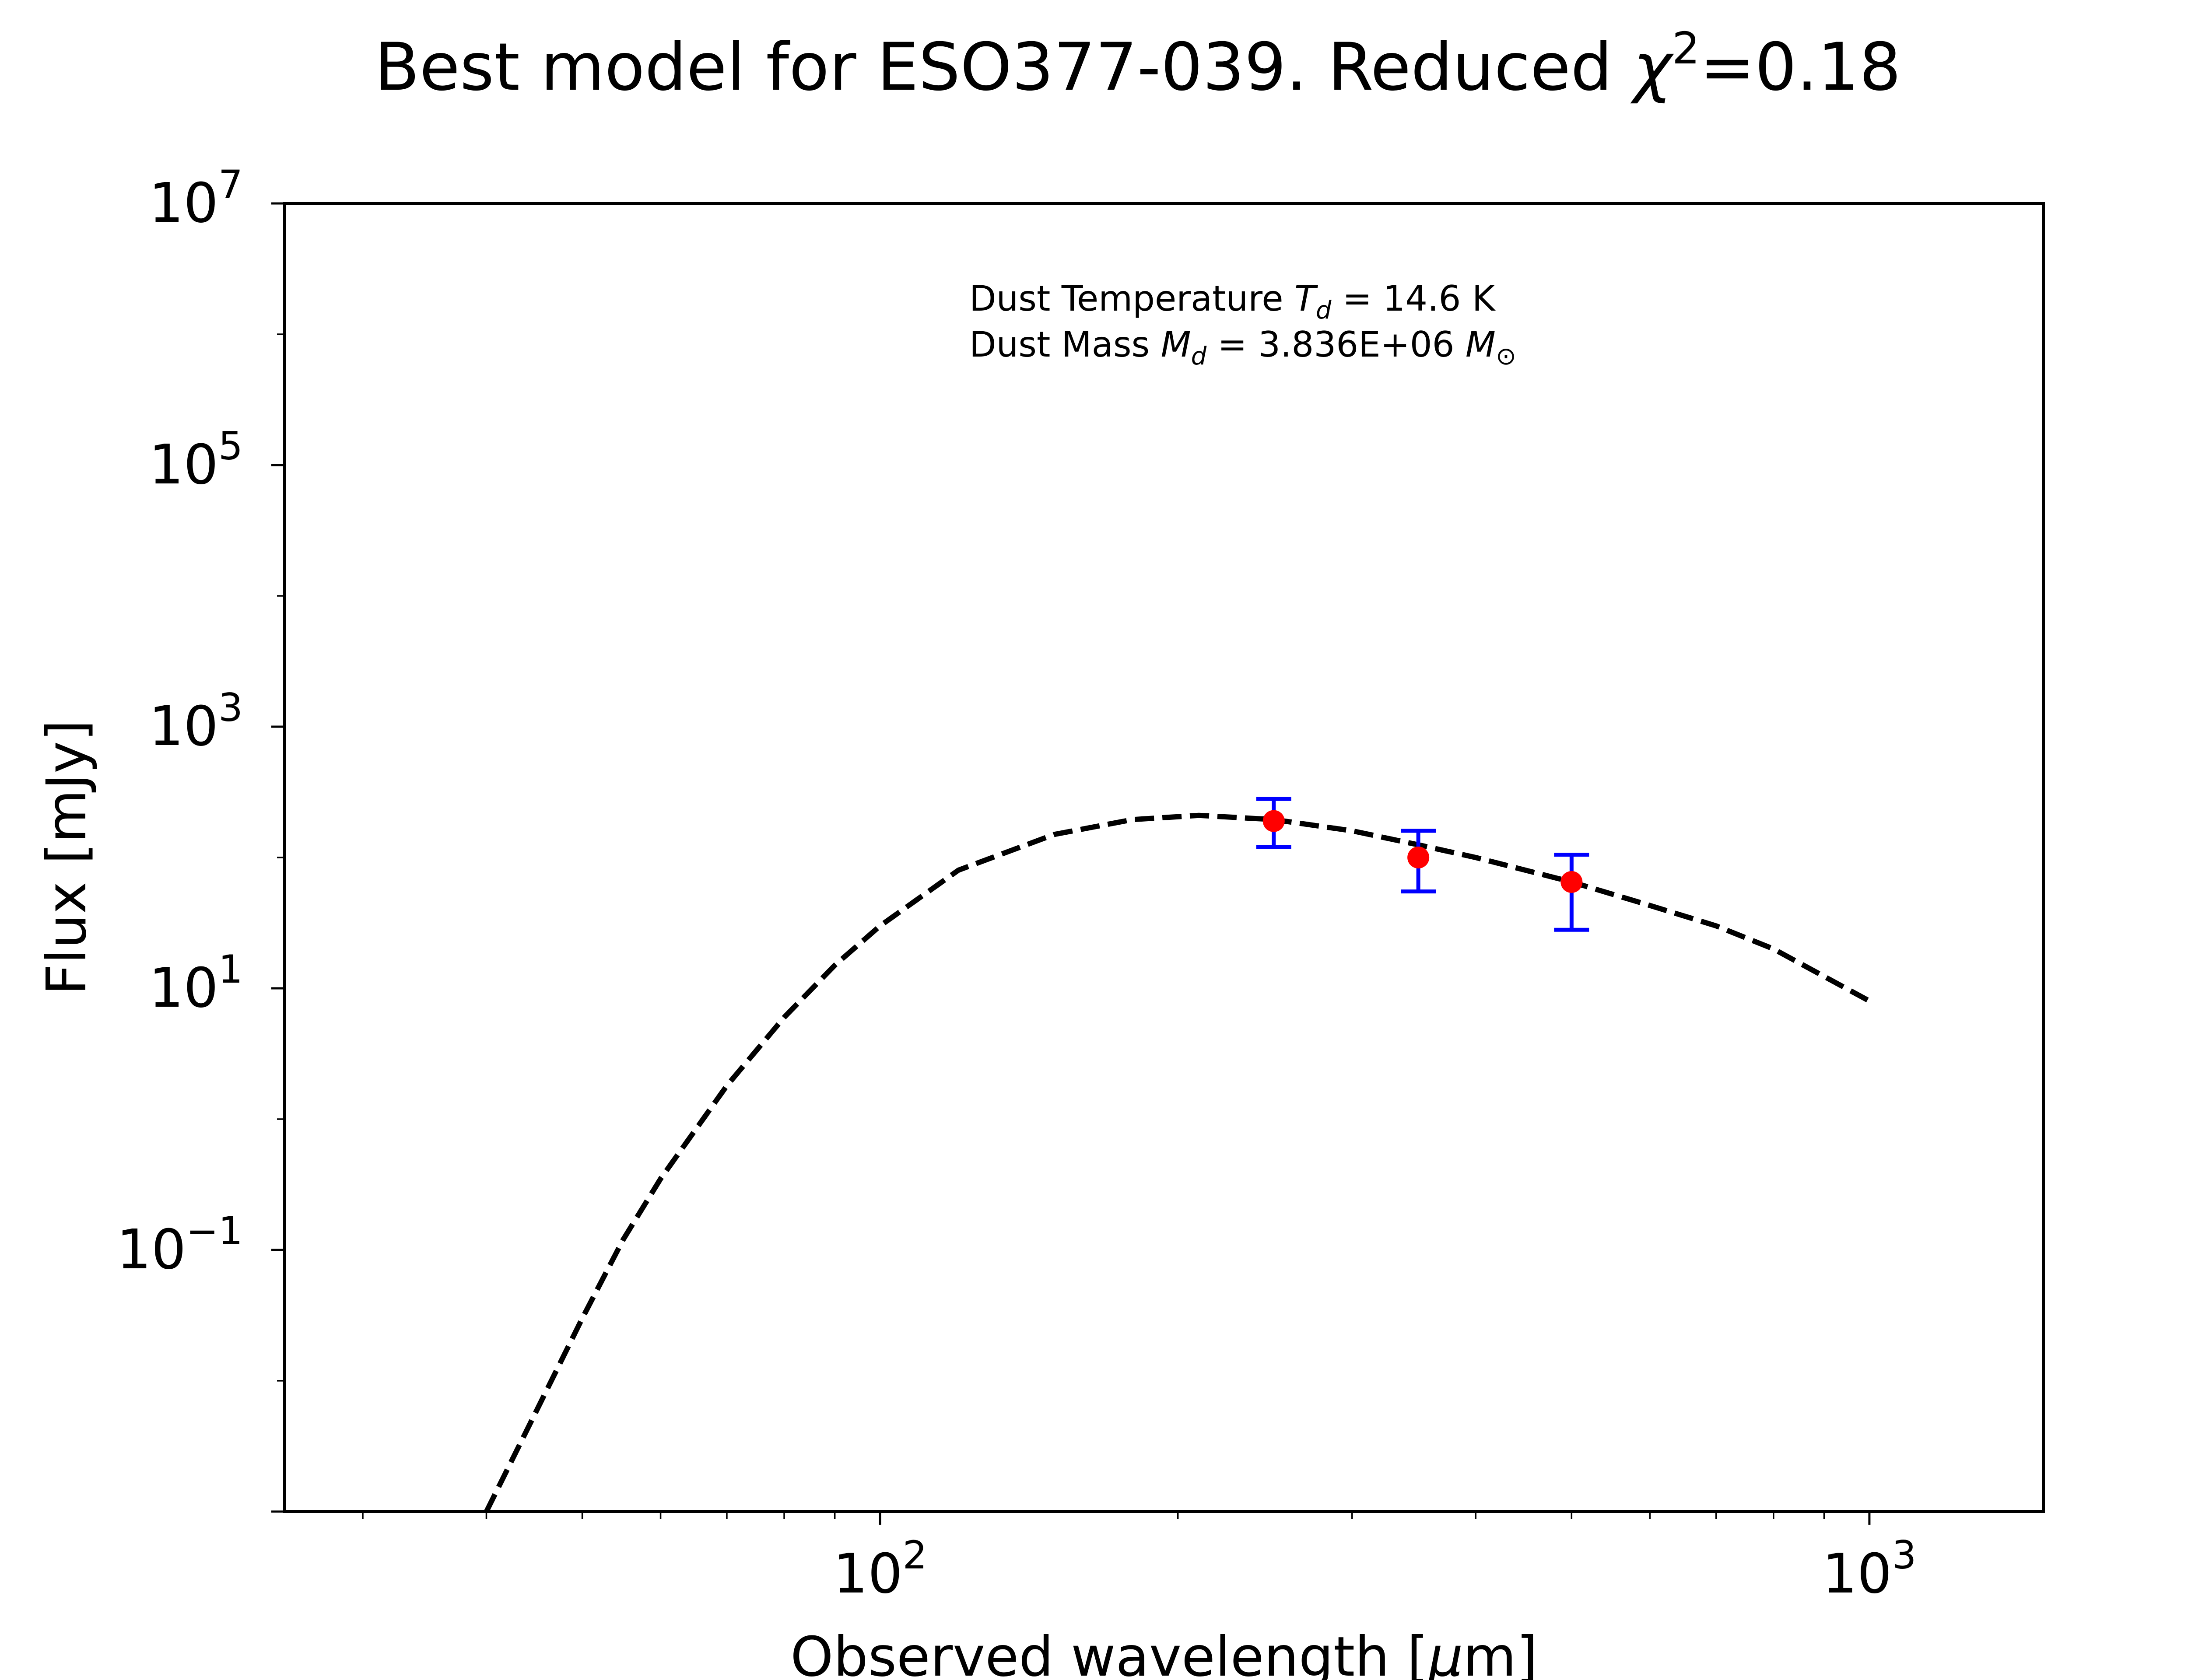 The image size is (2188, 1680). I want to click on observations-layer, so click(1422, 864).